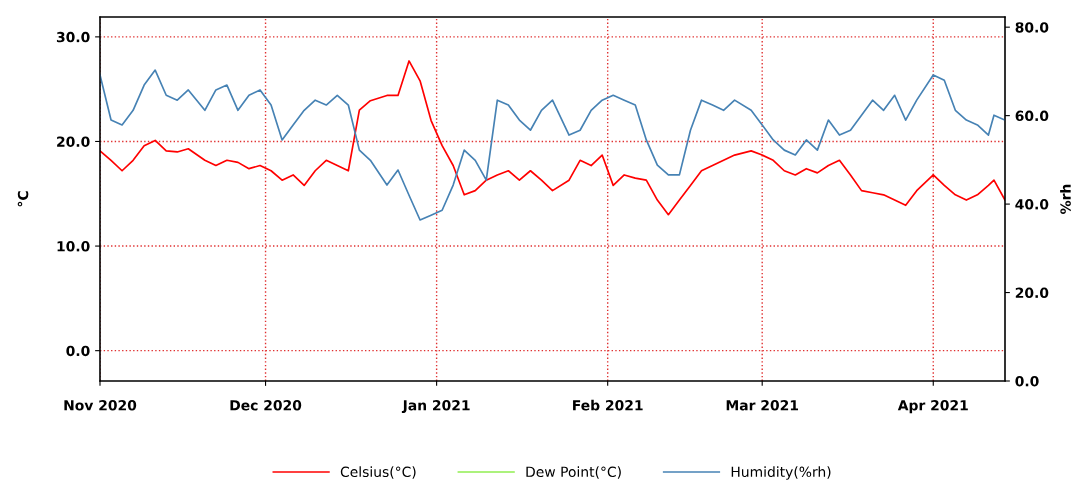 The image size is (1089, 487). What do you see at coordinates (1027, 381) in the screenshot?
I see `y2-tick-label: 0.0` at bounding box center [1027, 381].